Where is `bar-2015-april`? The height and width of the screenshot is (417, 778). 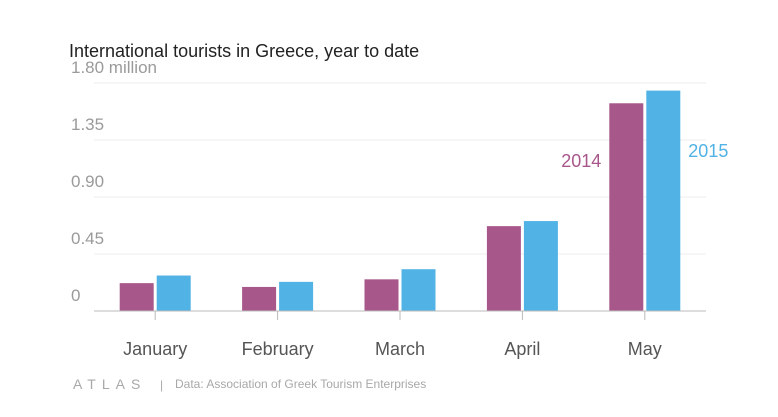
bar-2015-april is located at coordinates (540, 266).